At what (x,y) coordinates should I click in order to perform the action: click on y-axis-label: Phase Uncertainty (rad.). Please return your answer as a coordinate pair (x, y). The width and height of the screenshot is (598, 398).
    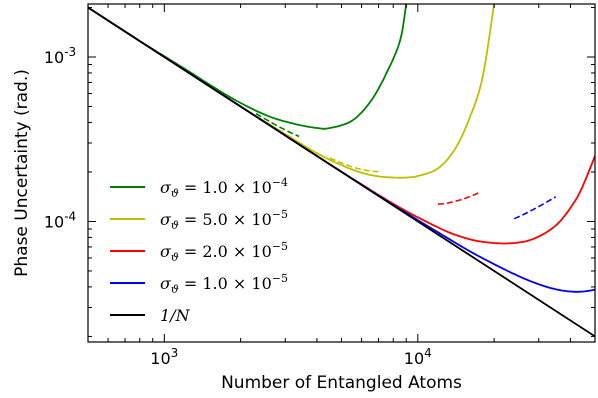
    Looking at the image, I should click on (22, 173).